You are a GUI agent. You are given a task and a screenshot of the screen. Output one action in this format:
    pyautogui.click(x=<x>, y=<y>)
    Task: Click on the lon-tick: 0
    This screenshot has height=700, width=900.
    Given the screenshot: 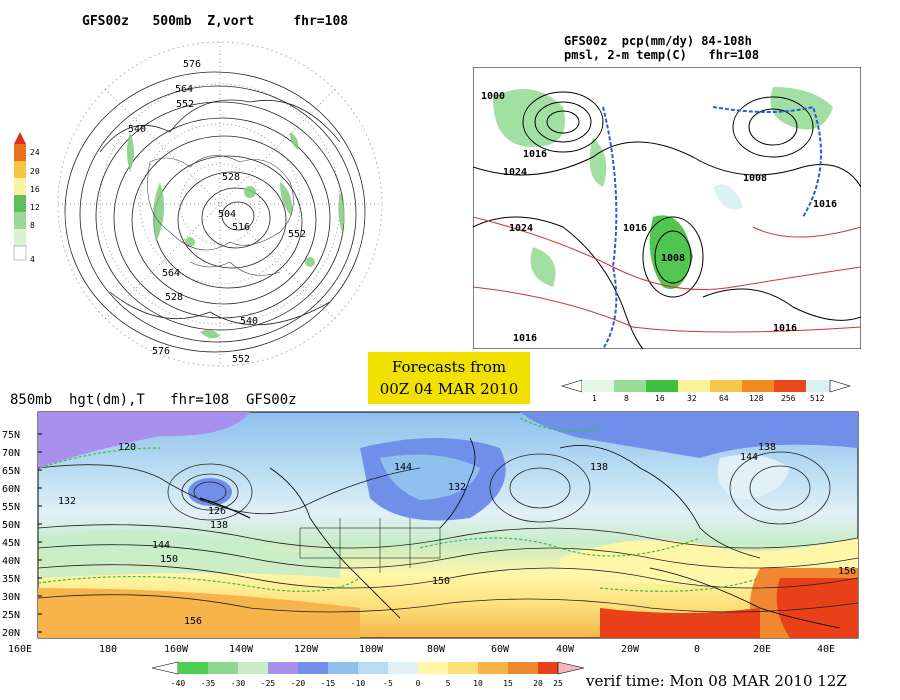 What is the action you would take?
    pyautogui.click(x=697, y=649)
    